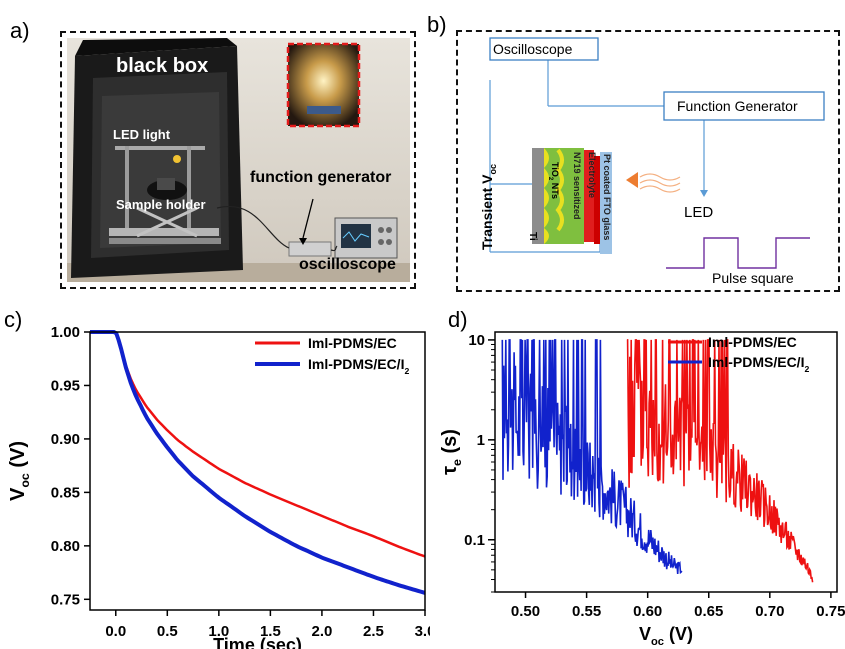 This screenshot has height=649, width=845. I want to click on y-tick-label: 10, so click(476, 340).